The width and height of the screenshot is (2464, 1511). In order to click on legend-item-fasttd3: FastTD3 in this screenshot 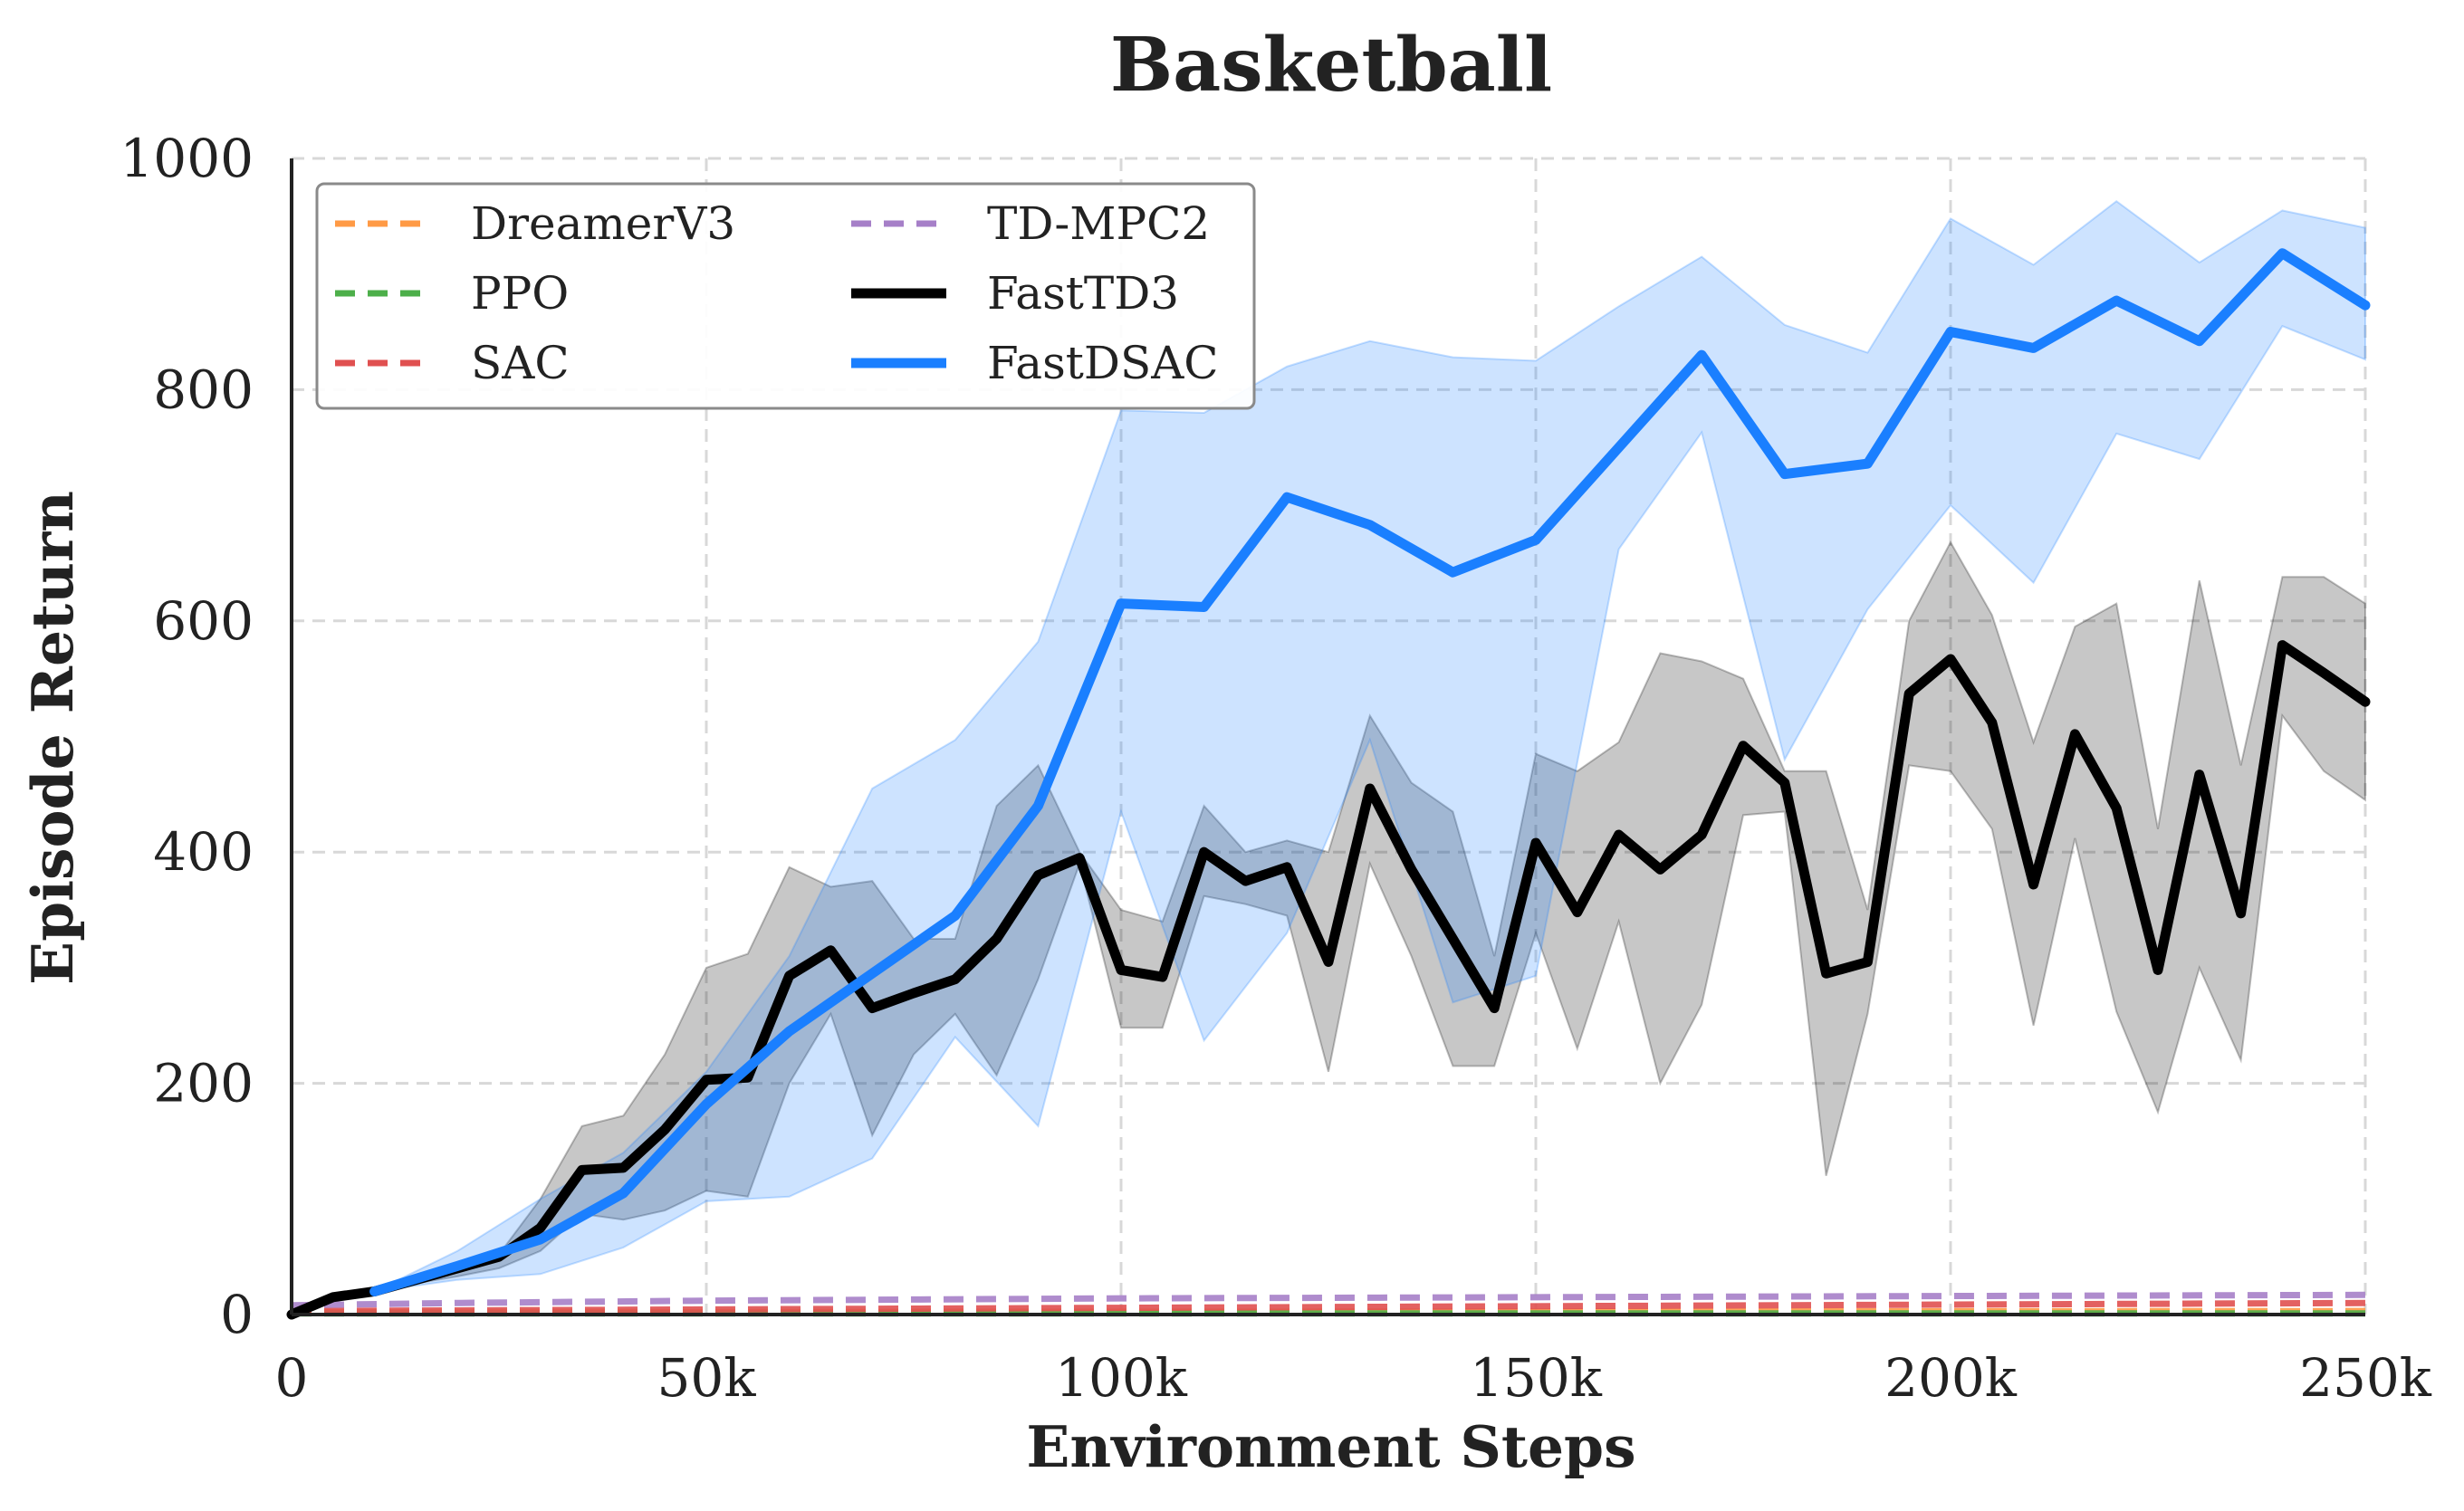, I will do `click(1015, 293)`.